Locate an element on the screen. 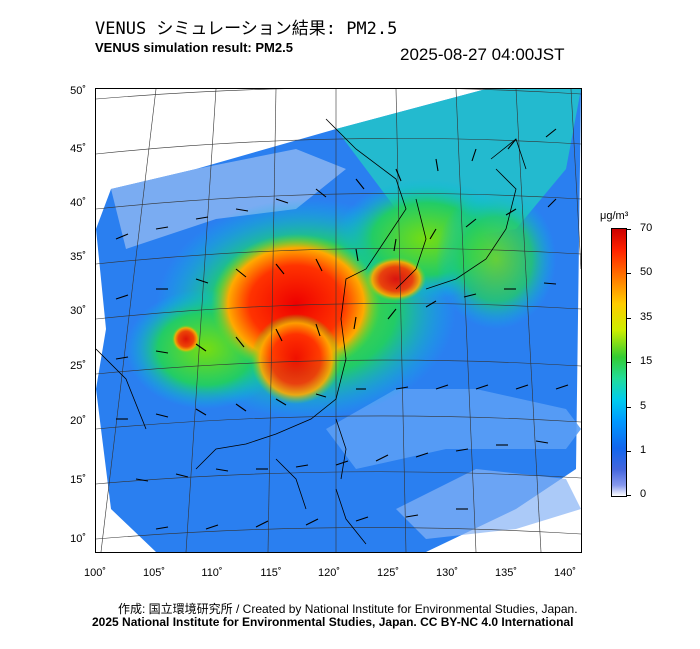 This screenshot has height=649, width=700. colorbar-label-50: 50 is located at coordinates (646, 272).